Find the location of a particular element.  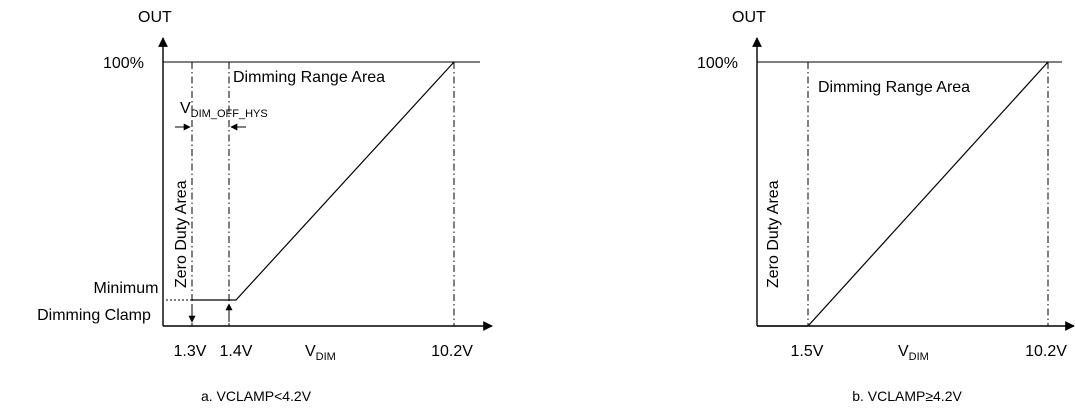

right-x-axis-label: VDIM is located at coordinates (913, 353).